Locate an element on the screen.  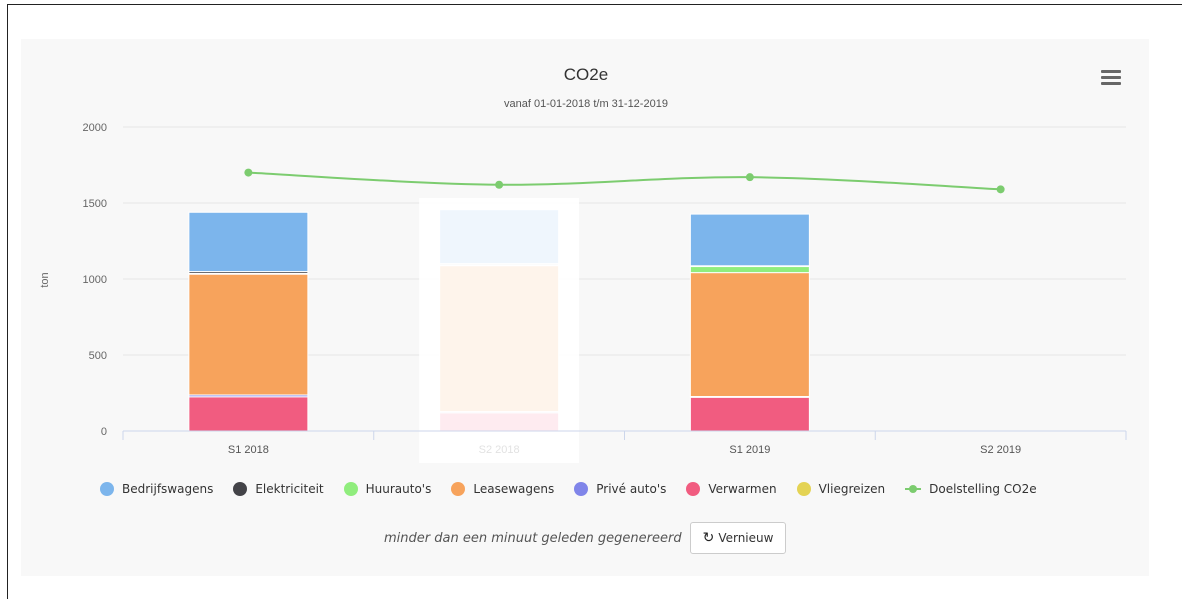
legend-label: Elektriciteit is located at coordinates (289, 489).